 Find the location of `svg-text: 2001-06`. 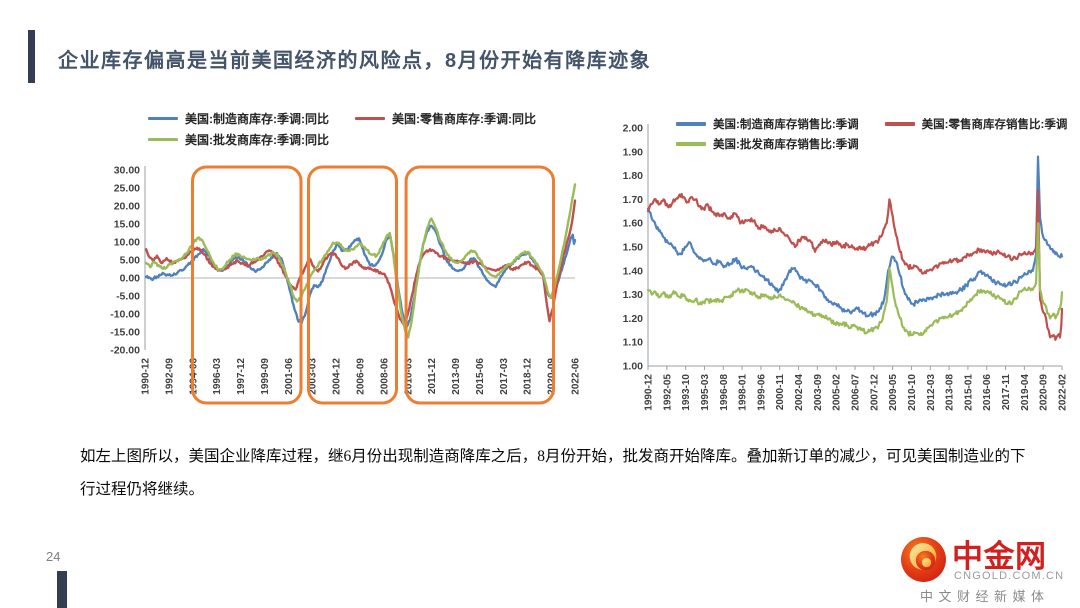

svg-text: 2001-06 is located at coordinates (289, 376).